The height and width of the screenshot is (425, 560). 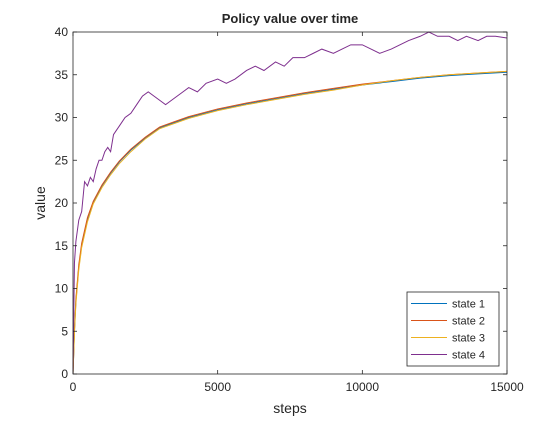 I want to click on y-tick-label: 40, so click(x=62, y=32).